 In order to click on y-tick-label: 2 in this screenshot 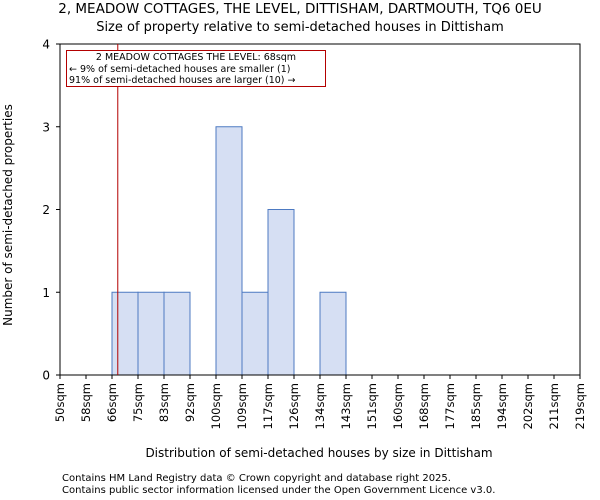, I will do `click(46, 210)`.